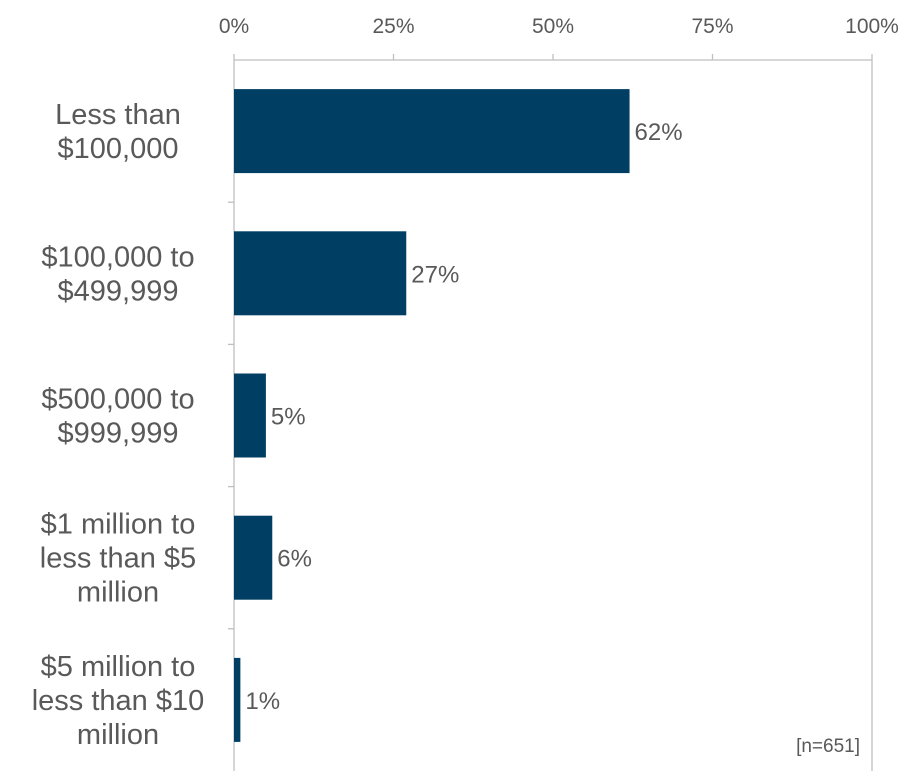  Describe the element at coordinates (117, 257) in the screenshot. I see `category-label-line: $100,000 to` at that location.